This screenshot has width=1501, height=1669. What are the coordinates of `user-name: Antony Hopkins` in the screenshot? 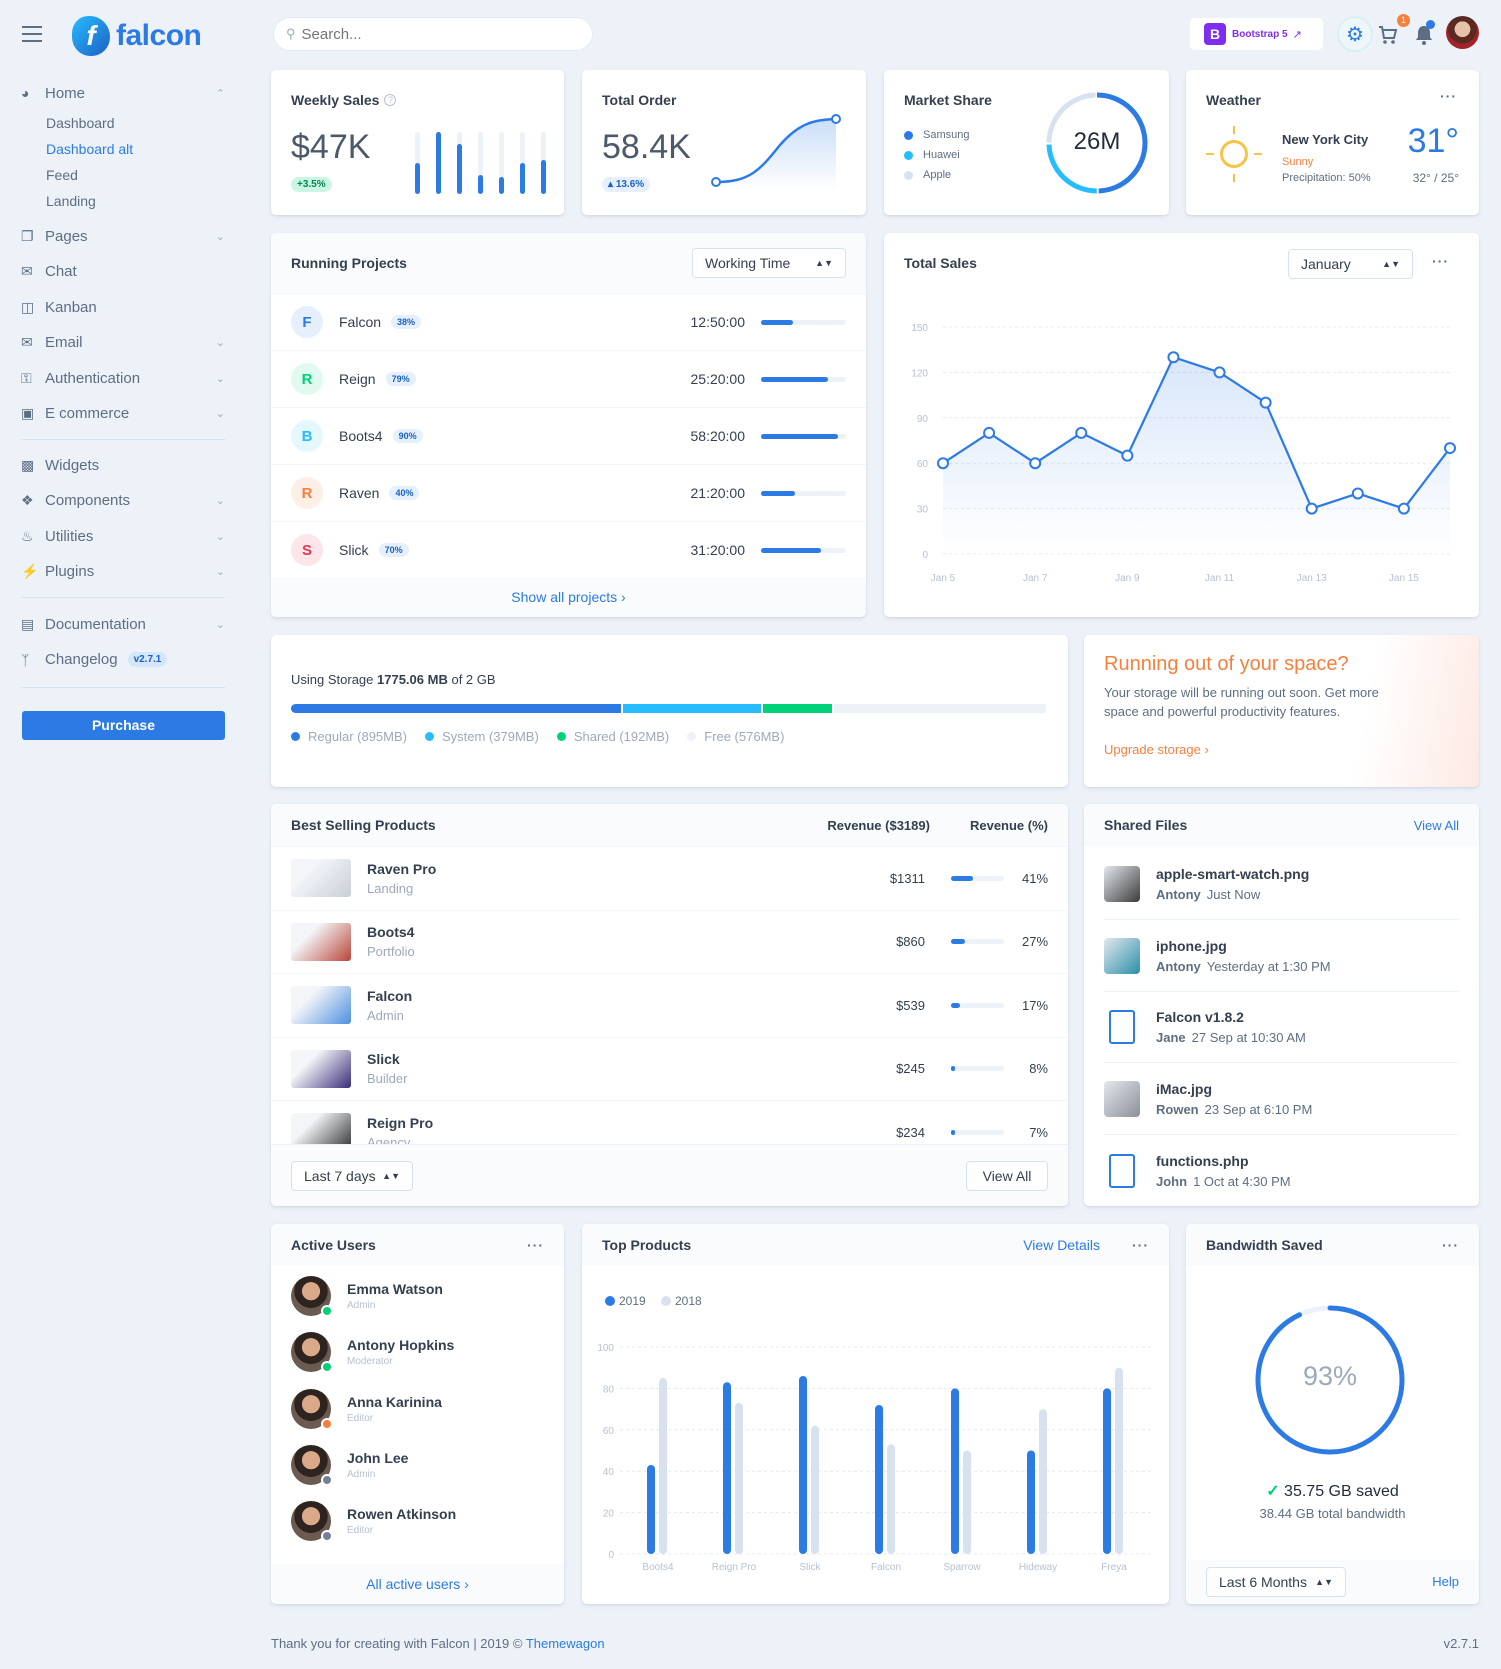 It's located at (401, 1345).